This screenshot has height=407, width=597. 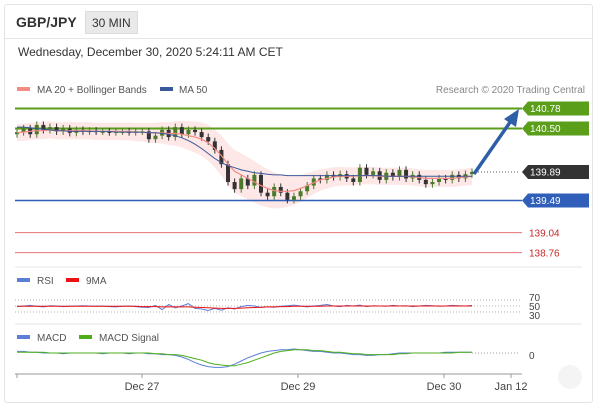 I want to click on x-tick-label: Dec 29, so click(x=298, y=387).